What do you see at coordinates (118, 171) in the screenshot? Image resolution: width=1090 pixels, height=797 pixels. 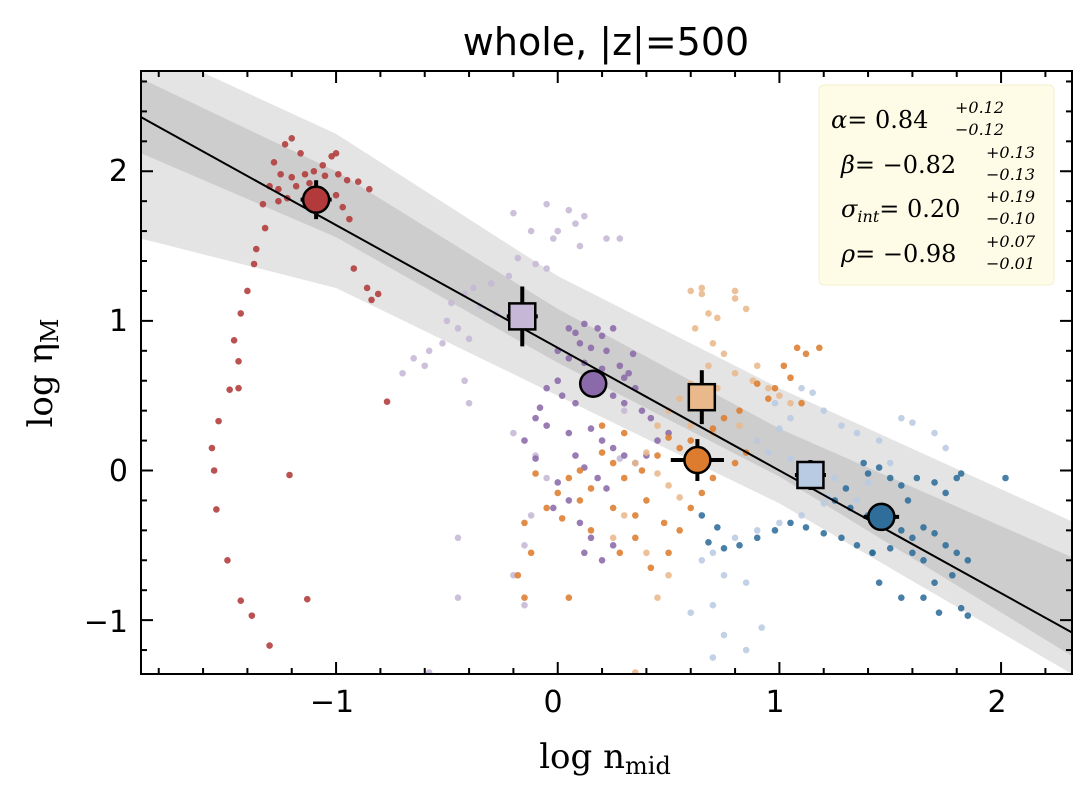 I see `y-tick-label: 2` at bounding box center [118, 171].